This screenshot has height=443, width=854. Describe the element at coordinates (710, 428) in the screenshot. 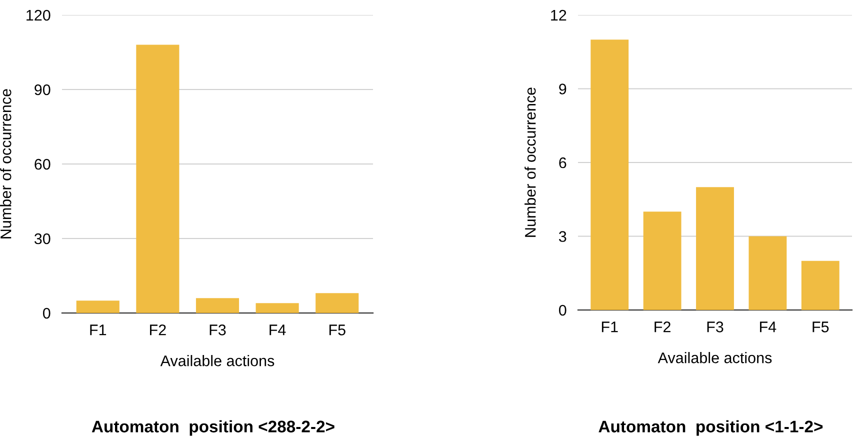

I see `text: Automaton position <1-1-2>` at that location.